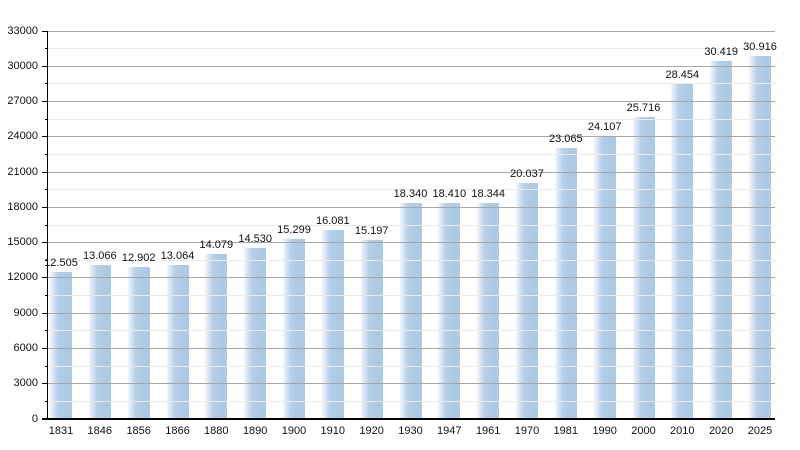 This screenshot has height=450, width=800. I want to click on x-tick-label: 1866, so click(177, 431).